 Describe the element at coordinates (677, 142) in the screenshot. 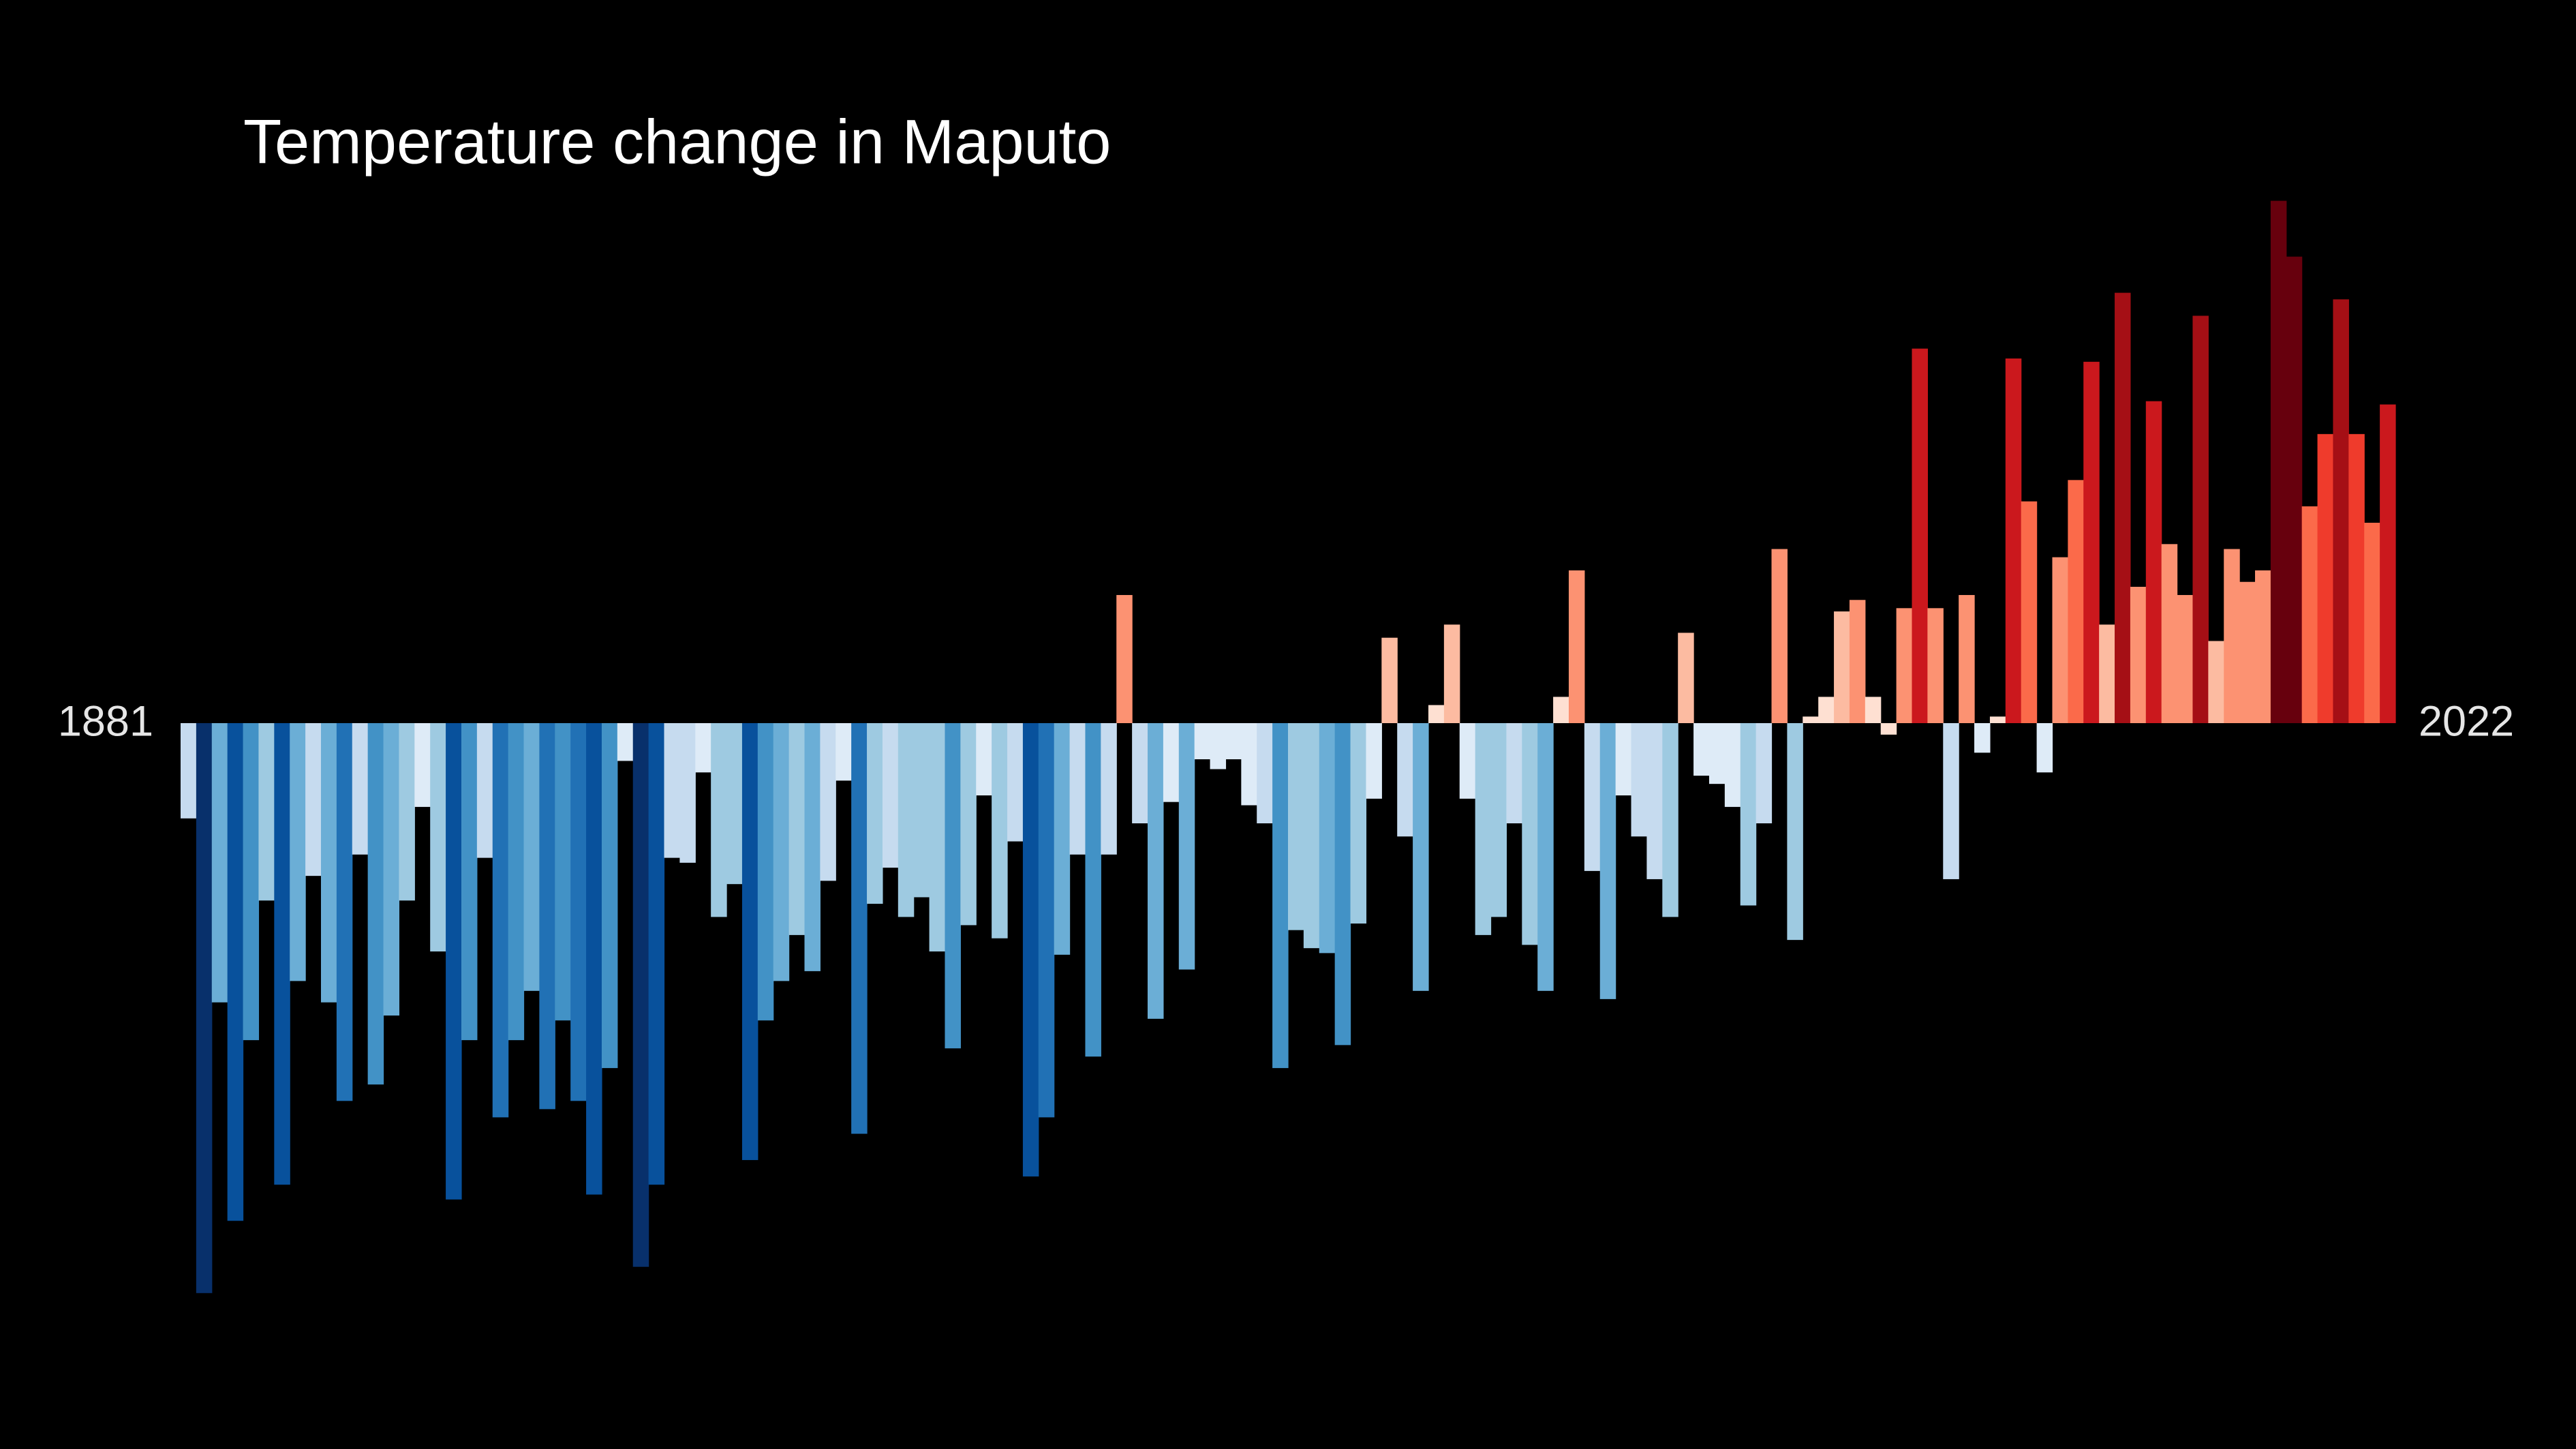

I see `chart-title: Temperature change in Maputo` at that location.